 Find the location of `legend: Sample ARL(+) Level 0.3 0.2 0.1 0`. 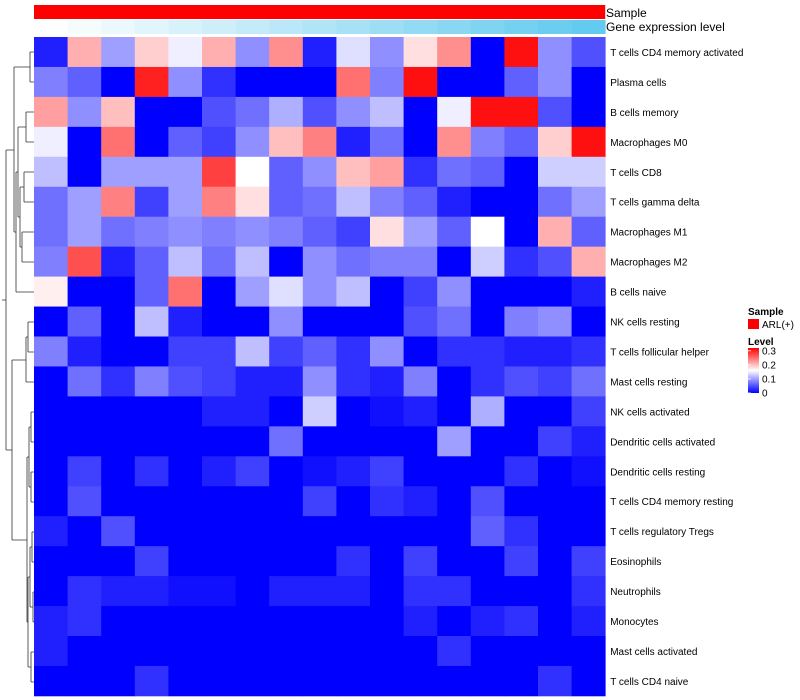

legend: Sample ARL(+) Level 0.3 0.2 0.1 0 is located at coordinates (771, 353).